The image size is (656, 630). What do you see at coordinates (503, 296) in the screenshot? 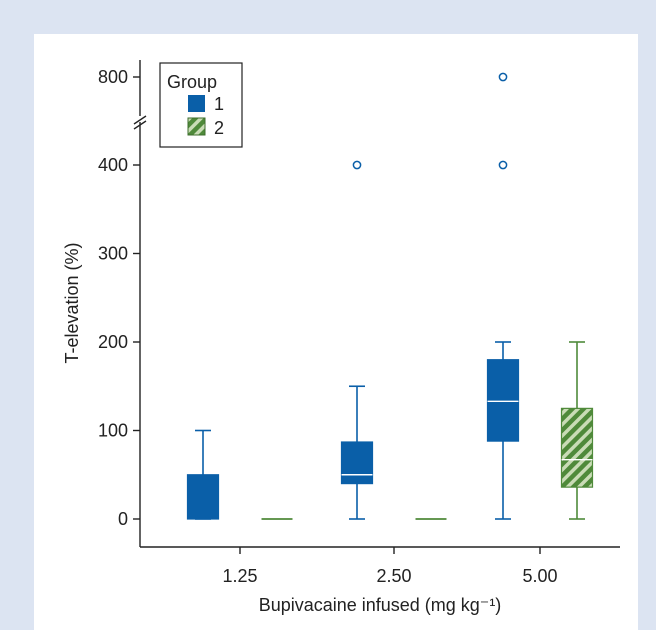
I see `box-group-1-5.00` at bounding box center [503, 296].